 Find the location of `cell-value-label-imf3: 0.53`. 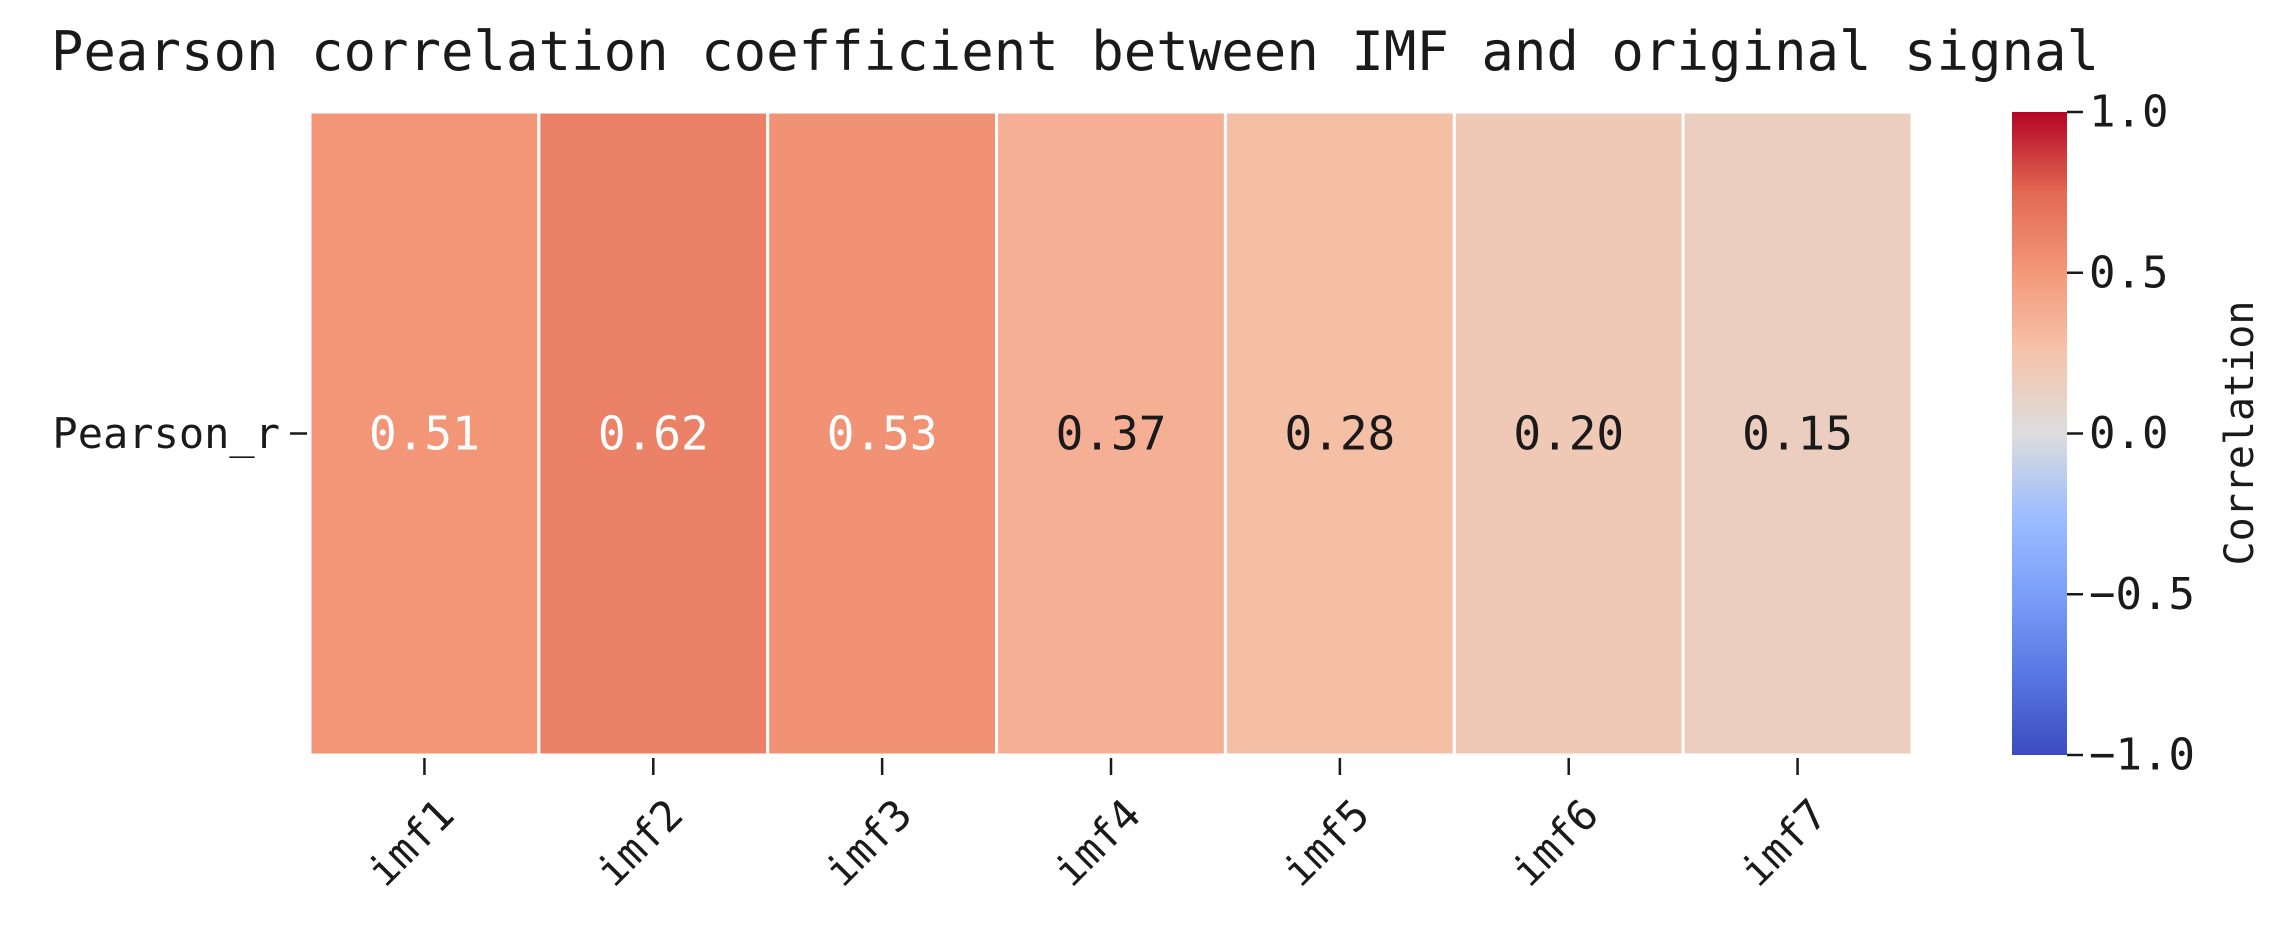

cell-value-label-imf3: 0.53 is located at coordinates (882, 434).